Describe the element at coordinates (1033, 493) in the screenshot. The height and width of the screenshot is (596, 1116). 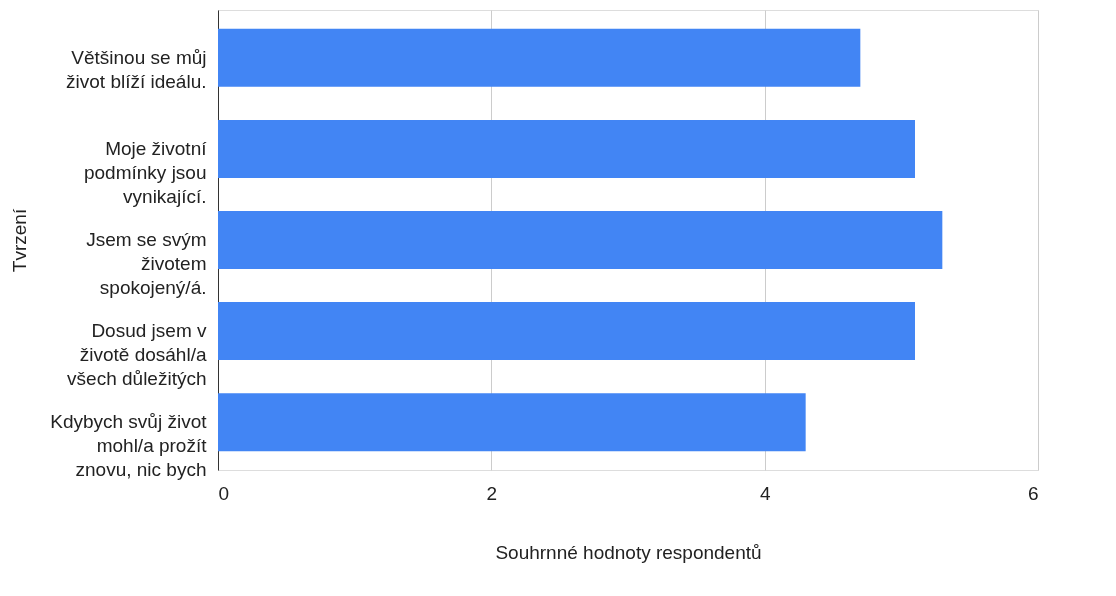
I see `x-tick-label: 6` at that location.